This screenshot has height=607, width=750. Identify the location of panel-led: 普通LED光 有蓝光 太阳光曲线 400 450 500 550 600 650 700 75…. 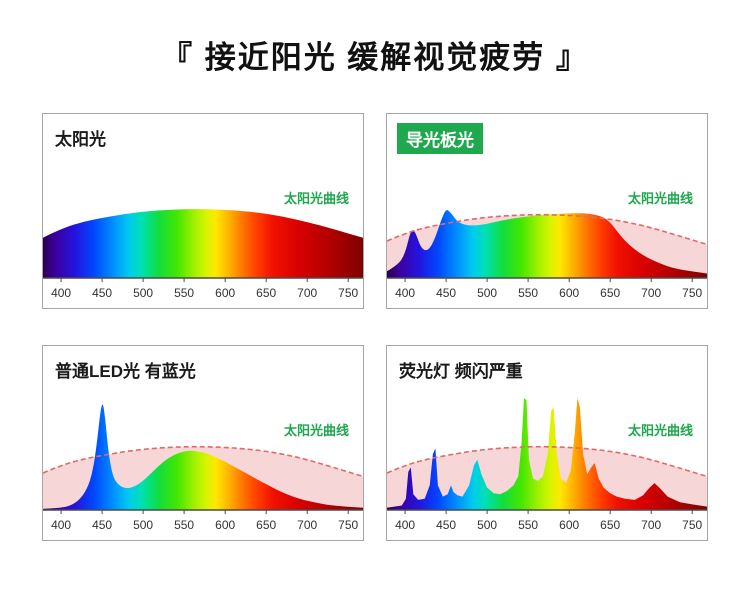
(203, 443).